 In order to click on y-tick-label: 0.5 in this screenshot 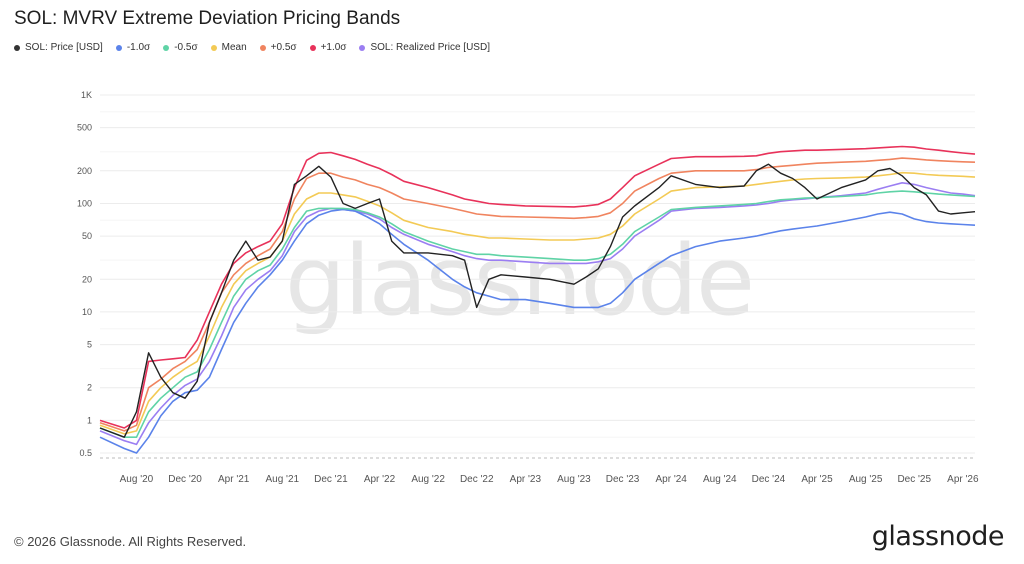, I will do `click(85, 453)`.